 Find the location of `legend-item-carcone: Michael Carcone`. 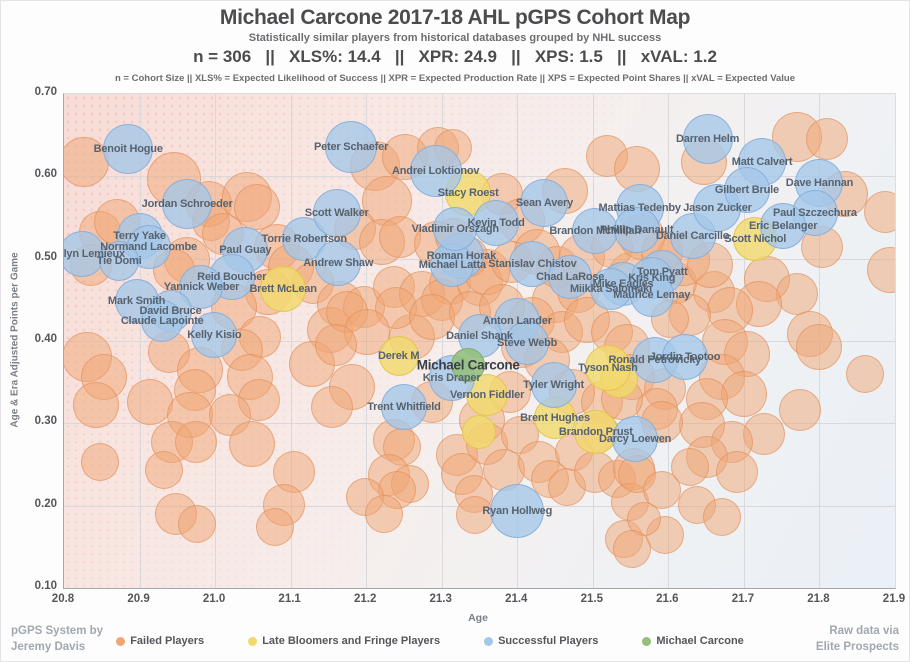

legend-item-carcone: Michael Carcone is located at coordinates (693, 641).